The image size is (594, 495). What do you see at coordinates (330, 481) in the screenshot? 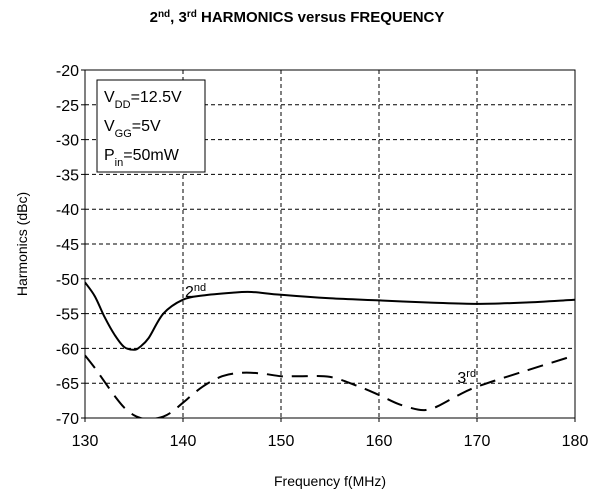
I see `x-axis-label: Frequency f(MHz)` at bounding box center [330, 481].